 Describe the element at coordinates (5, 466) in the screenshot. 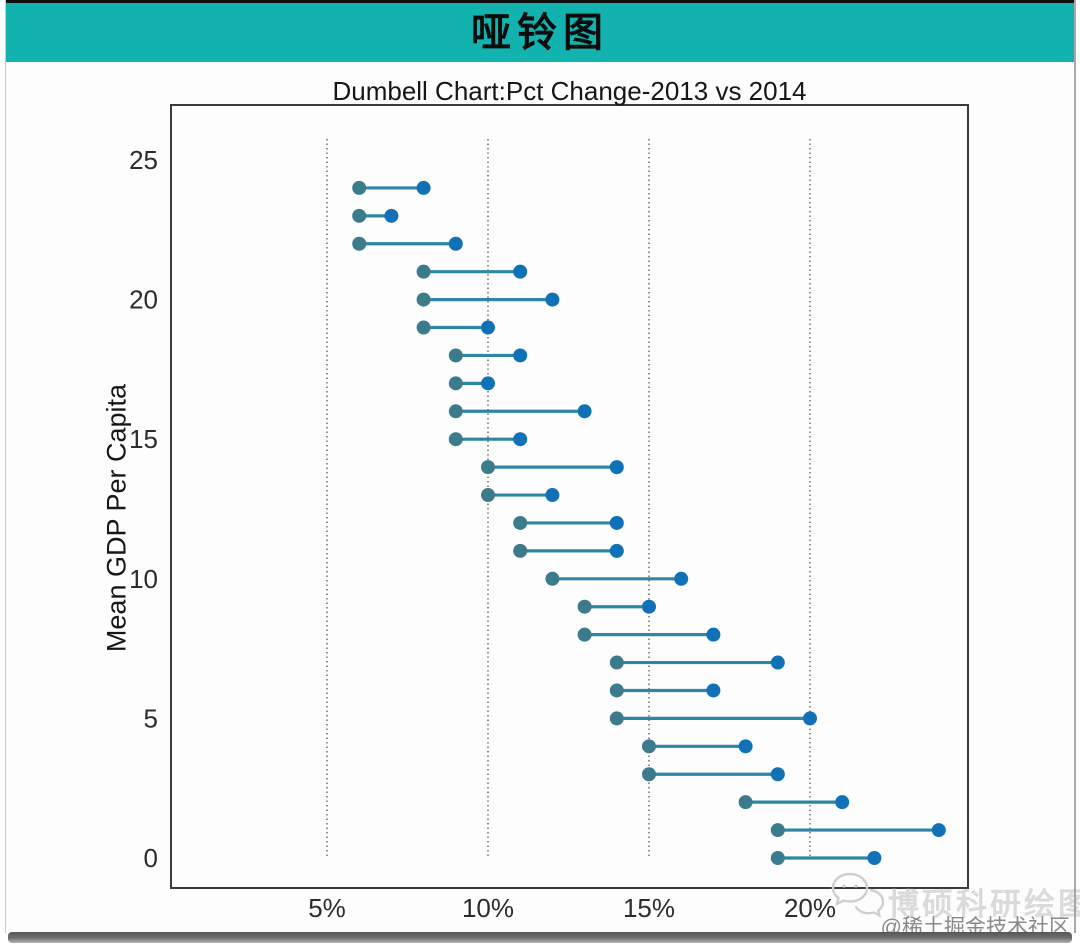

I see `page-left-edge` at that location.